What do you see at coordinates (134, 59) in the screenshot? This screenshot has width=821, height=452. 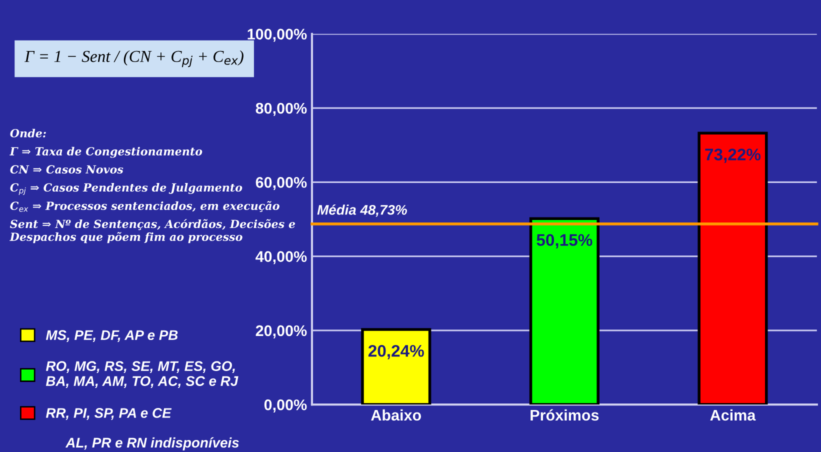 I see `text: Γ = 1 − Sent / (CN + C$_{pj}$ + C$_{ex}$)` at bounding box center [134, 59].